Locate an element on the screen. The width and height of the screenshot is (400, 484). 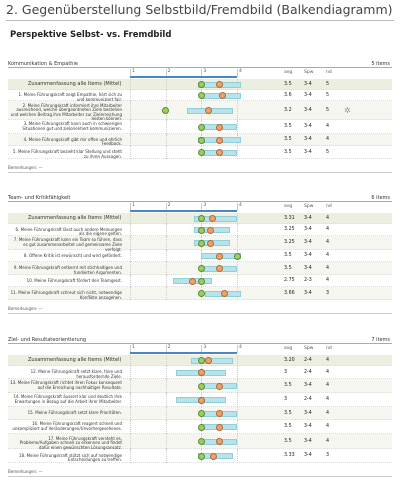
section-item-count: 7 items is located at coordinates (380, 340).